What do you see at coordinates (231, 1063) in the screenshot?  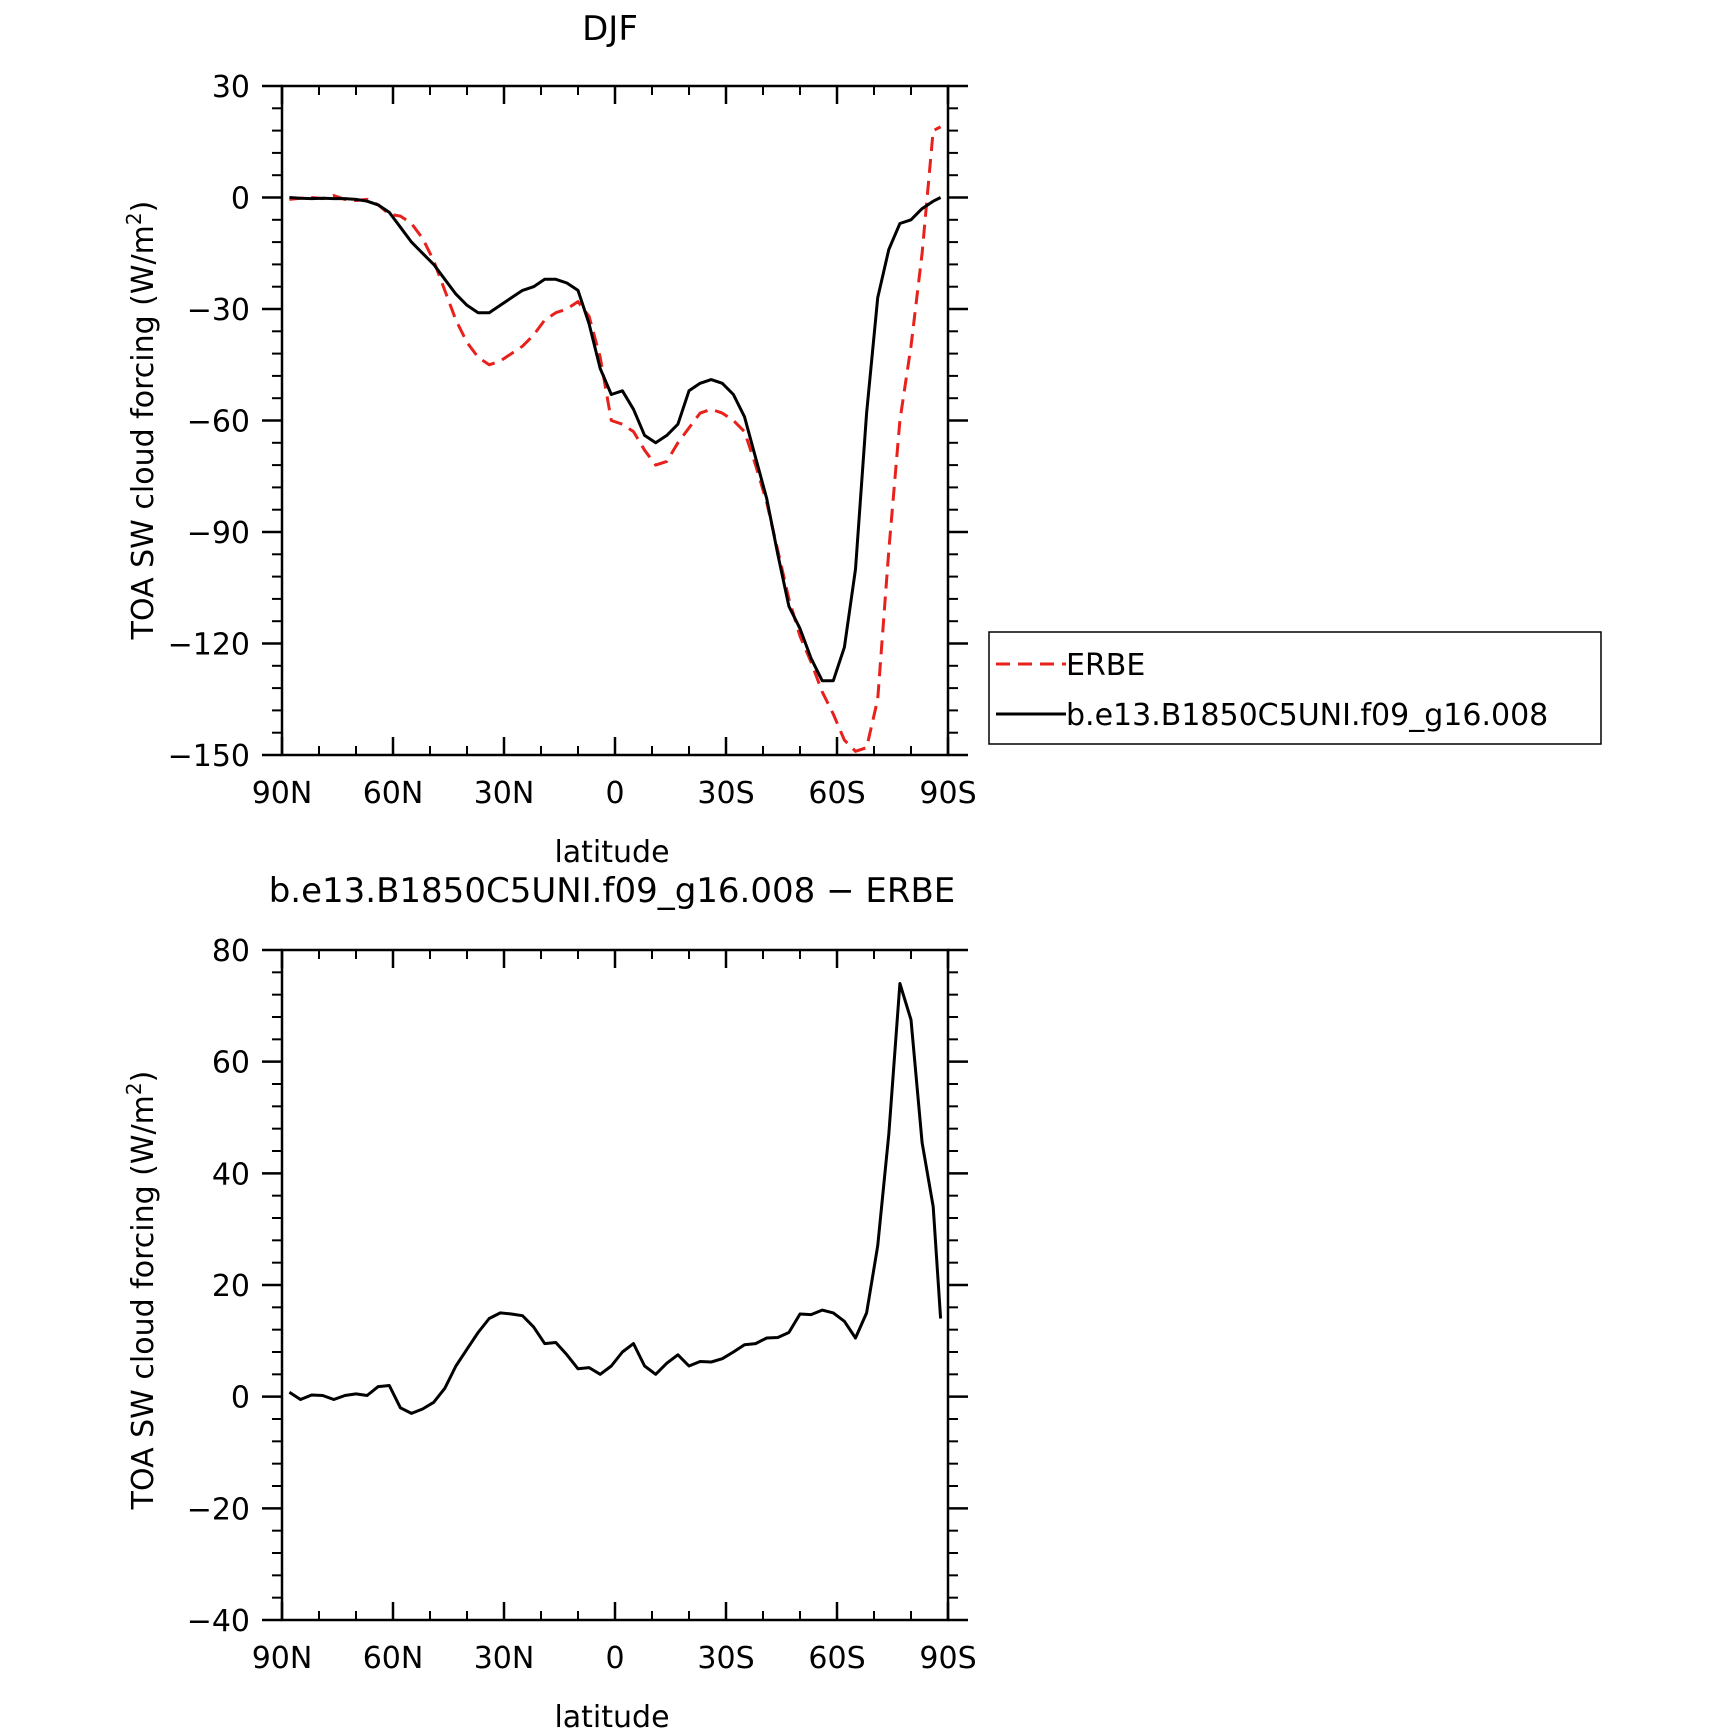 I see `y-tick-label: 60` at bounding box center [231, 1063].